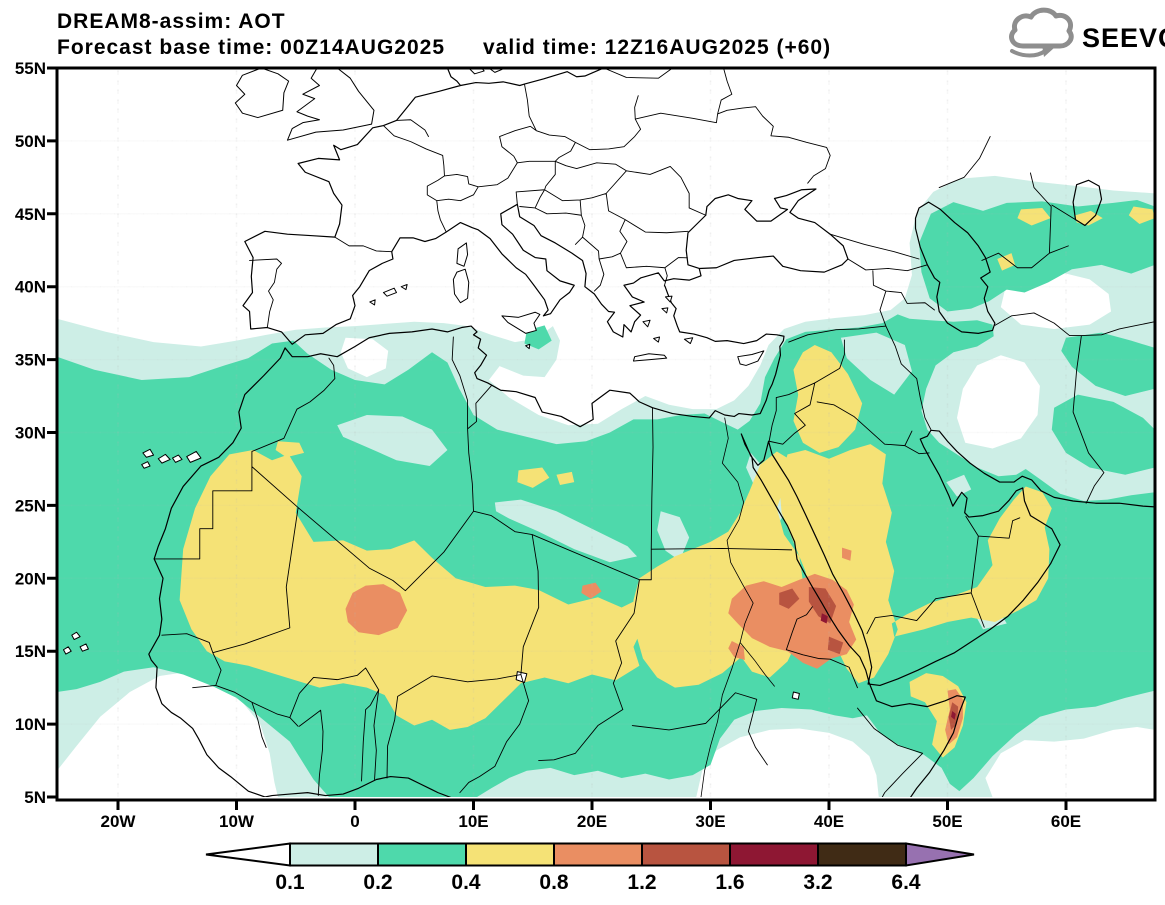  Describe the element at coordinates (466, 882) in the screenshot. I see `legend-label: 0.4` at that location.